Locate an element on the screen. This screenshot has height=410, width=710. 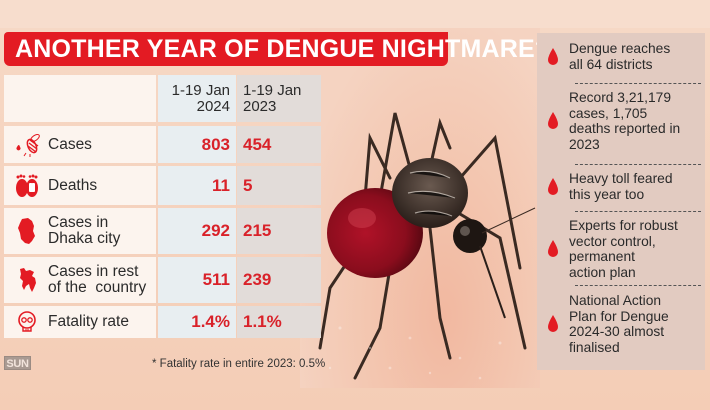
value-2023: 215 is located at coordinates (279, 231).